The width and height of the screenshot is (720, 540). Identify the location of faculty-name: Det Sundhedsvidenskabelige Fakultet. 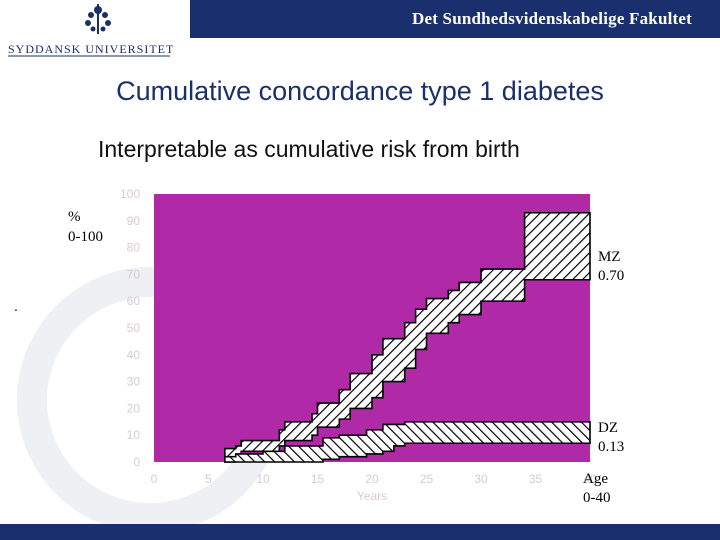
(552, 18).